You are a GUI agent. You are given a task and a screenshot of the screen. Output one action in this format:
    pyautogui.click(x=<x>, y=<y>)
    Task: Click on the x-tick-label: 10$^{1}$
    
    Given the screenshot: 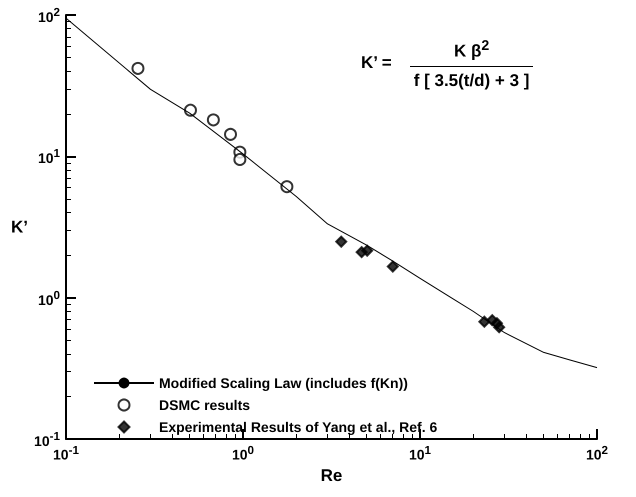 What is the action you would take?
    pyautogui.click(x=420, y=453)
    